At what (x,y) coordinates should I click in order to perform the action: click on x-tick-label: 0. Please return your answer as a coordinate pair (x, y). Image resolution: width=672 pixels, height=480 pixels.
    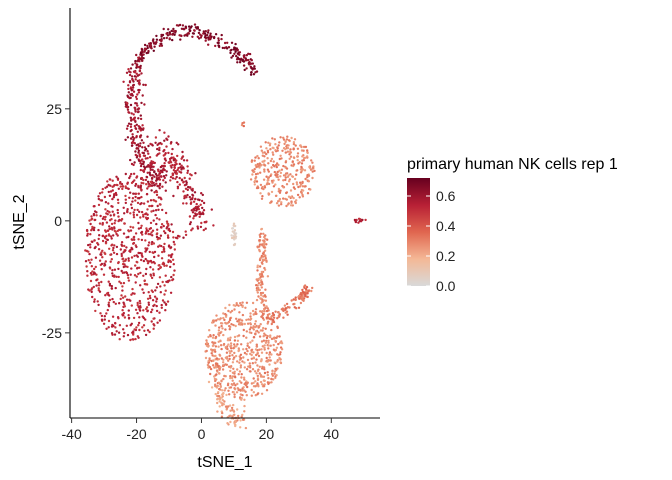
    Looking at the image, I should click on (202, 434).